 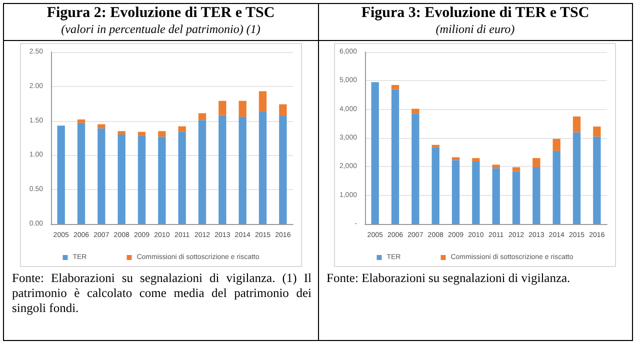 What do you see at coordinates (475, 29) in the screenshot?
I see `chart-subtitle: (milioni di euro)` at bounding box center [475, 29].